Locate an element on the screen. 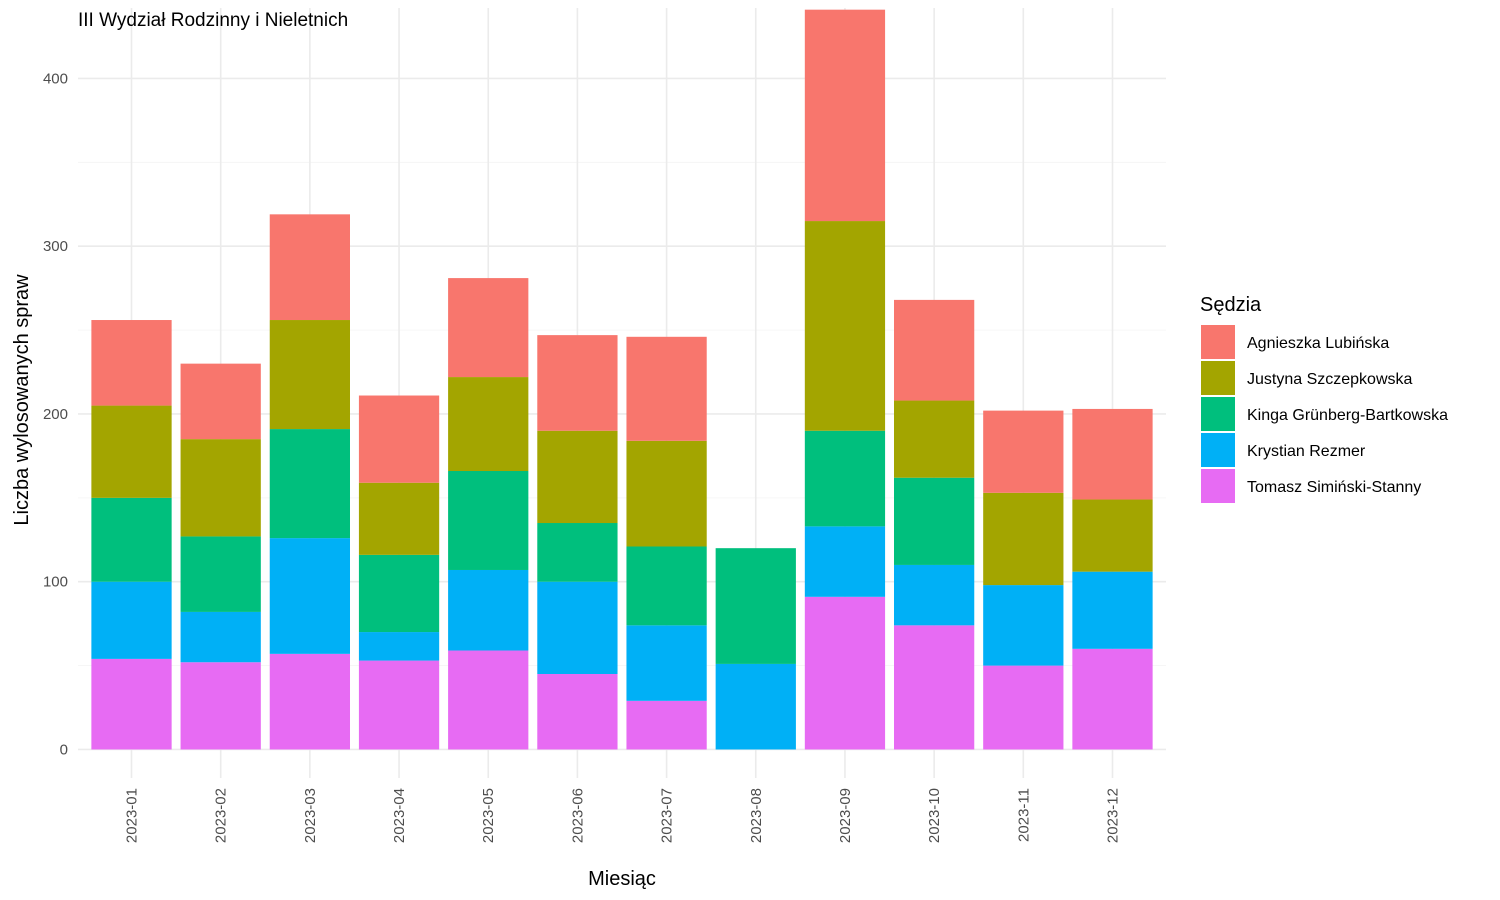 The width and height of the screenshot is (1500, 900). bar-segment: 2023-10 · Kinga Grünberg-Bartkowska: 52 is located at coordinates (934, 521).